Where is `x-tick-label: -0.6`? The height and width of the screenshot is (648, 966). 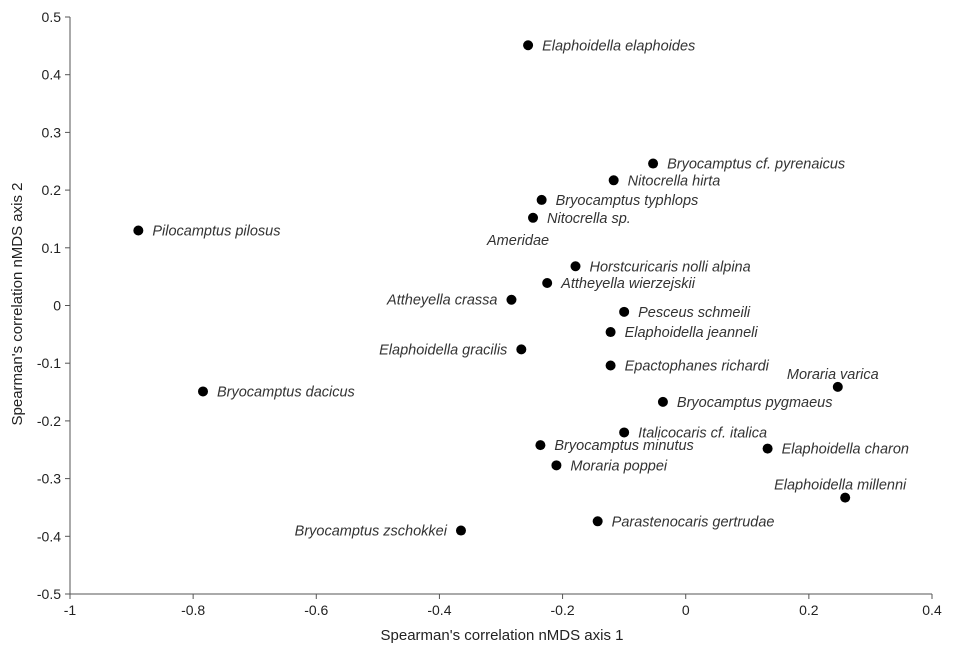
x-tick-label: -0.6 is located at coordinates (316, 610).